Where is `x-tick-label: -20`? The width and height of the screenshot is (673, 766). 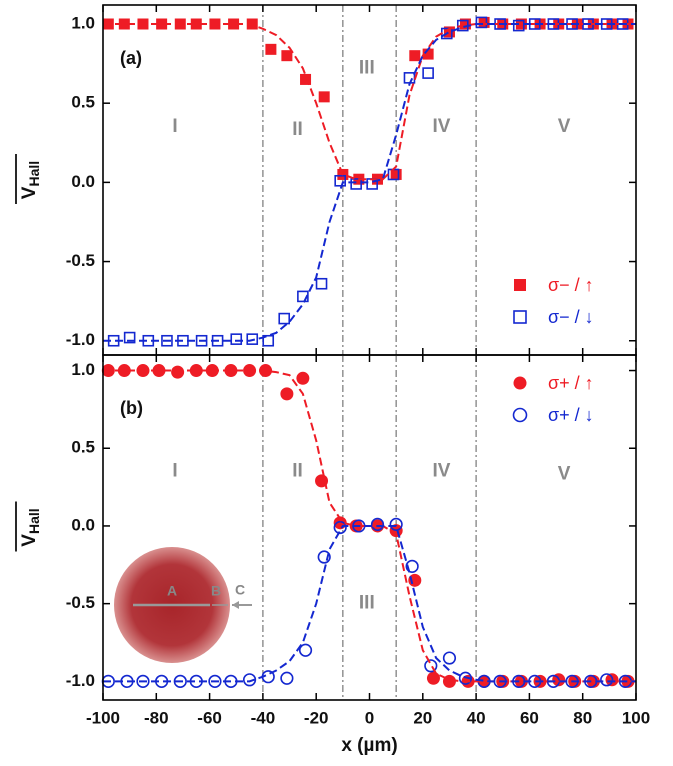 x-tick-label: -20 is located at coordinates (316, 717).